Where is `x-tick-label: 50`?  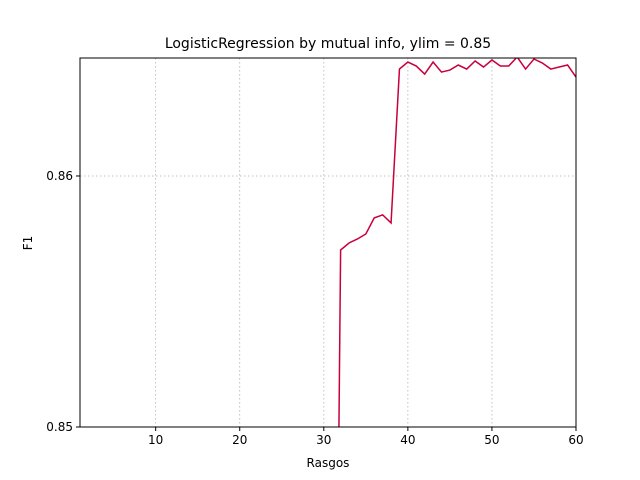
x-tick-label: 50 is located at coordinates (491, 440).